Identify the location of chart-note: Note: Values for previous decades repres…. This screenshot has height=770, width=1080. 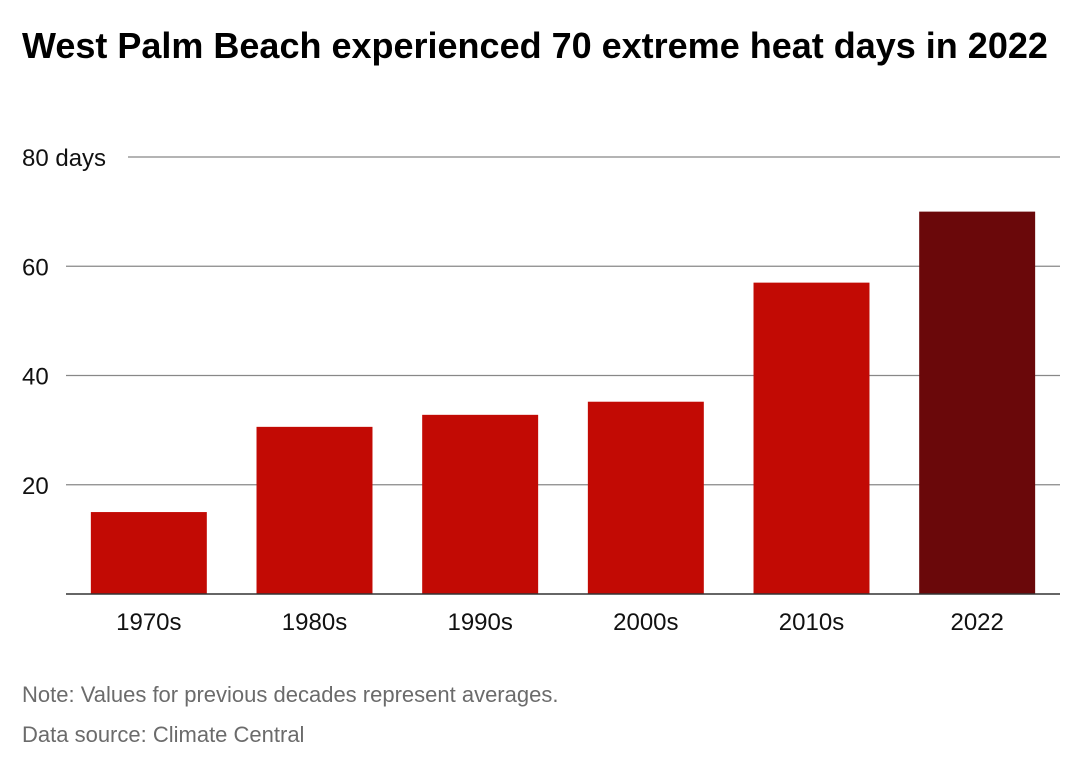
(290, 694).